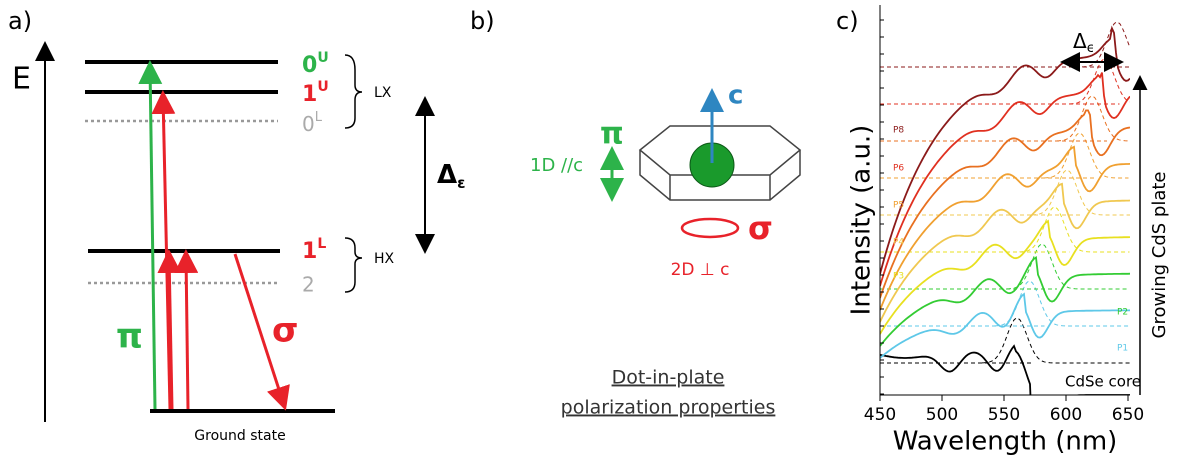 This screenshot has width=1180, height=467. Describe the element at coordinates (898, 169) in the screenshot. I see `curve-label: P6` at that location.